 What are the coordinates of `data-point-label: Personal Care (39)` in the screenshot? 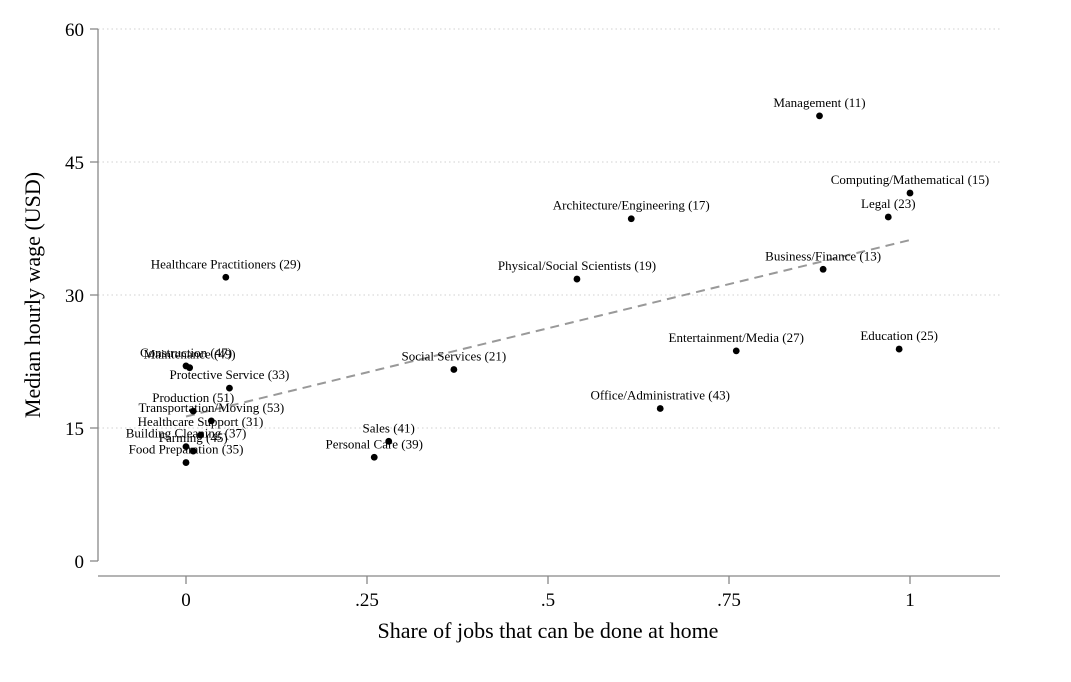 It's located at (374, 443).